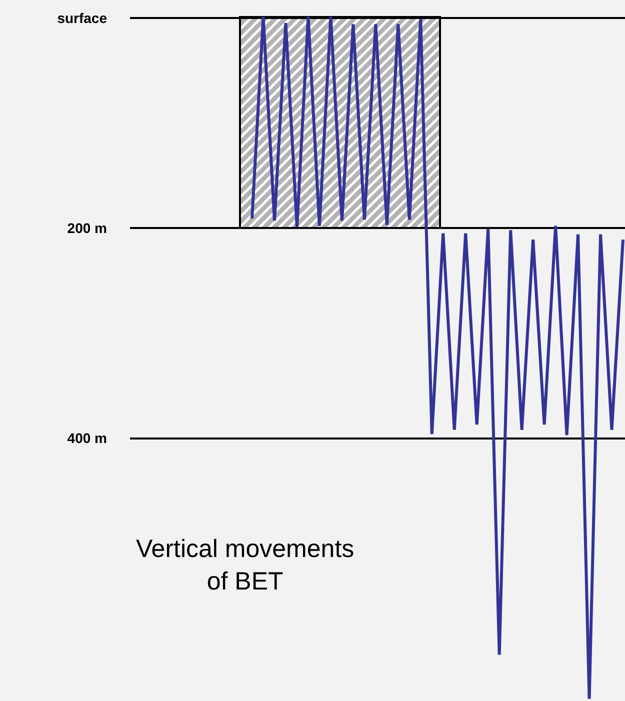 The width and height of the screenshot is (625, 701). What do you see at coordinates (87, 228) in the screenshot?
I see `y-tick-label: 200 m` at bounding box center [87, 228].